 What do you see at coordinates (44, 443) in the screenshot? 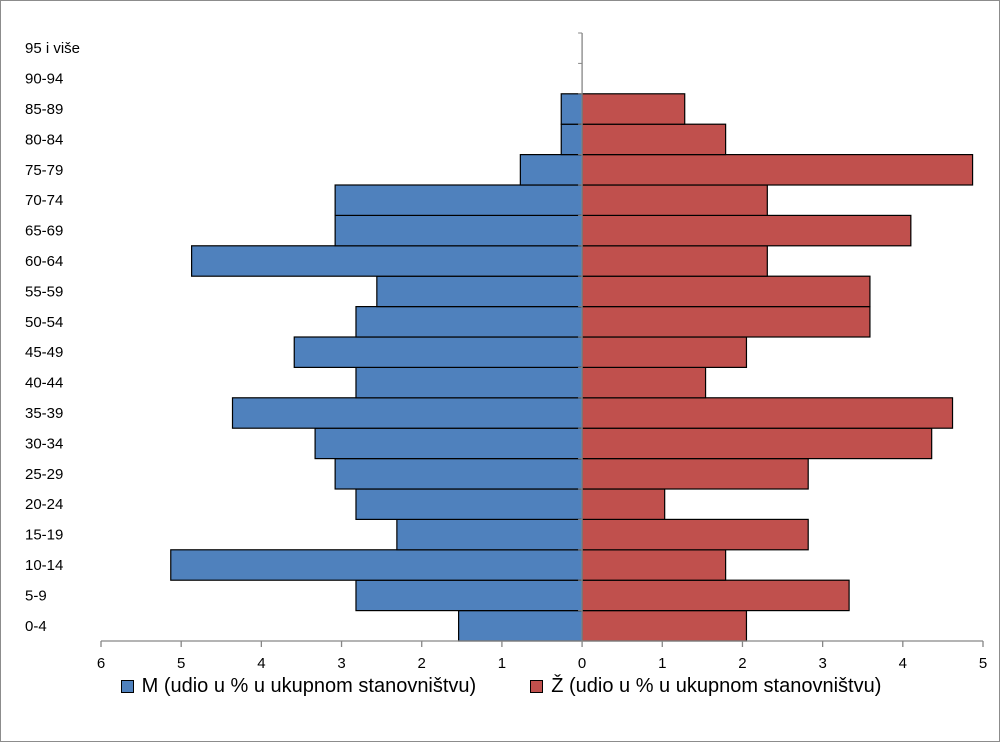
I see `category-label: 30-34` at bounding box center [44, 443].